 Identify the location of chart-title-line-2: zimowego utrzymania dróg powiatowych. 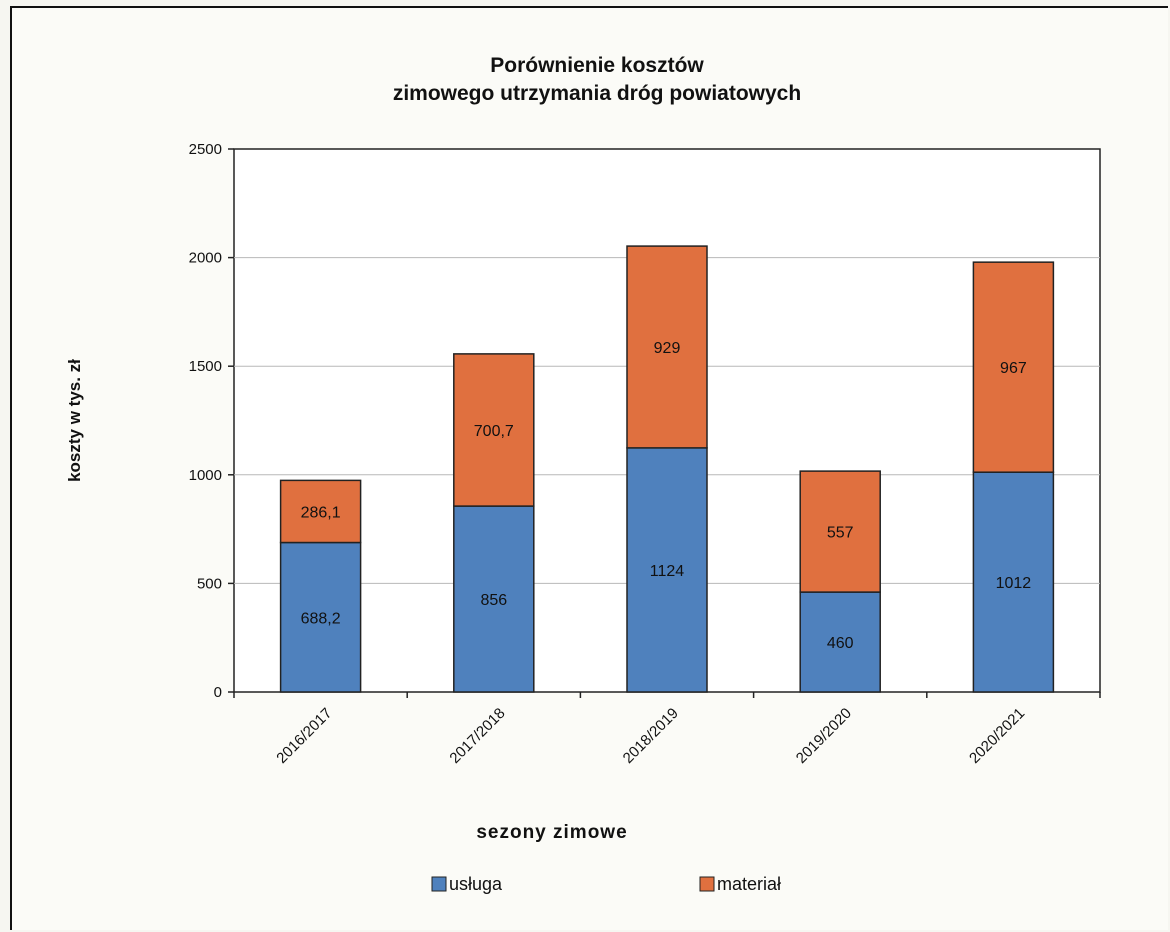
(597, 93).